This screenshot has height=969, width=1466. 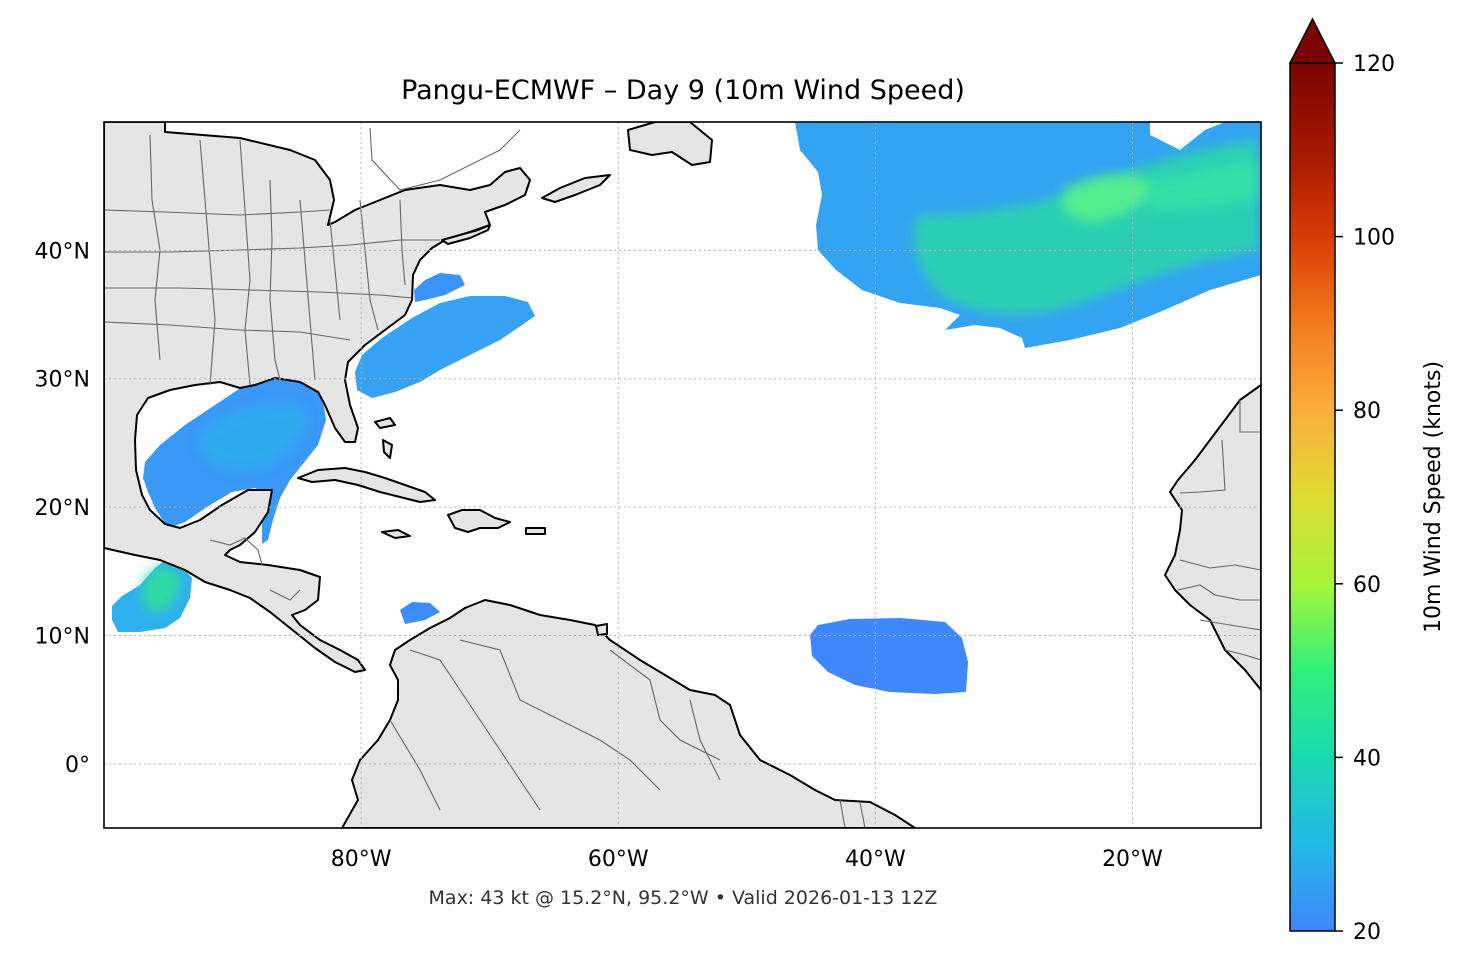 What do you see at coordinates (1312, 40) in the screenshot?
I see `colorbar-extend-arrow` at bounding box center [1312, 40].